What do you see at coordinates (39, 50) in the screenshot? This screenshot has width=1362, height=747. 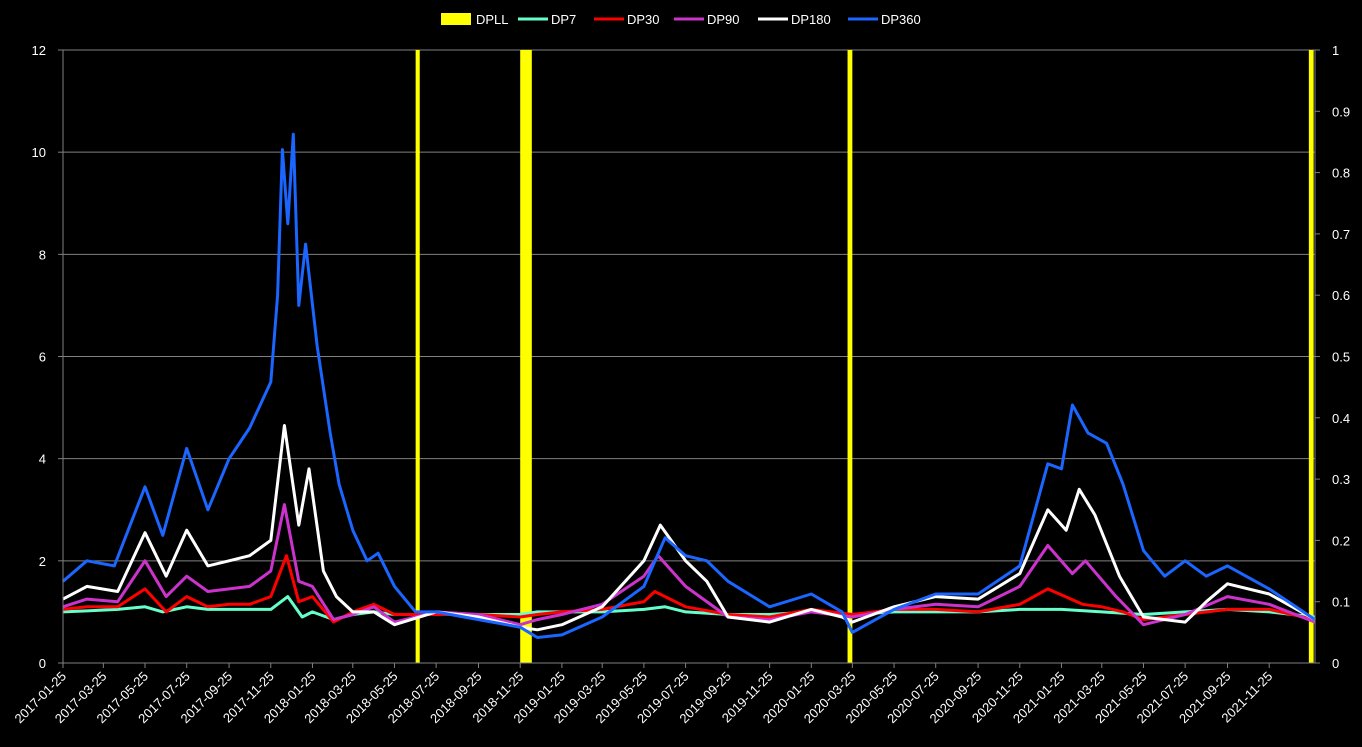 I see `y-tick-label: 12` at bounding box center [39, 50].